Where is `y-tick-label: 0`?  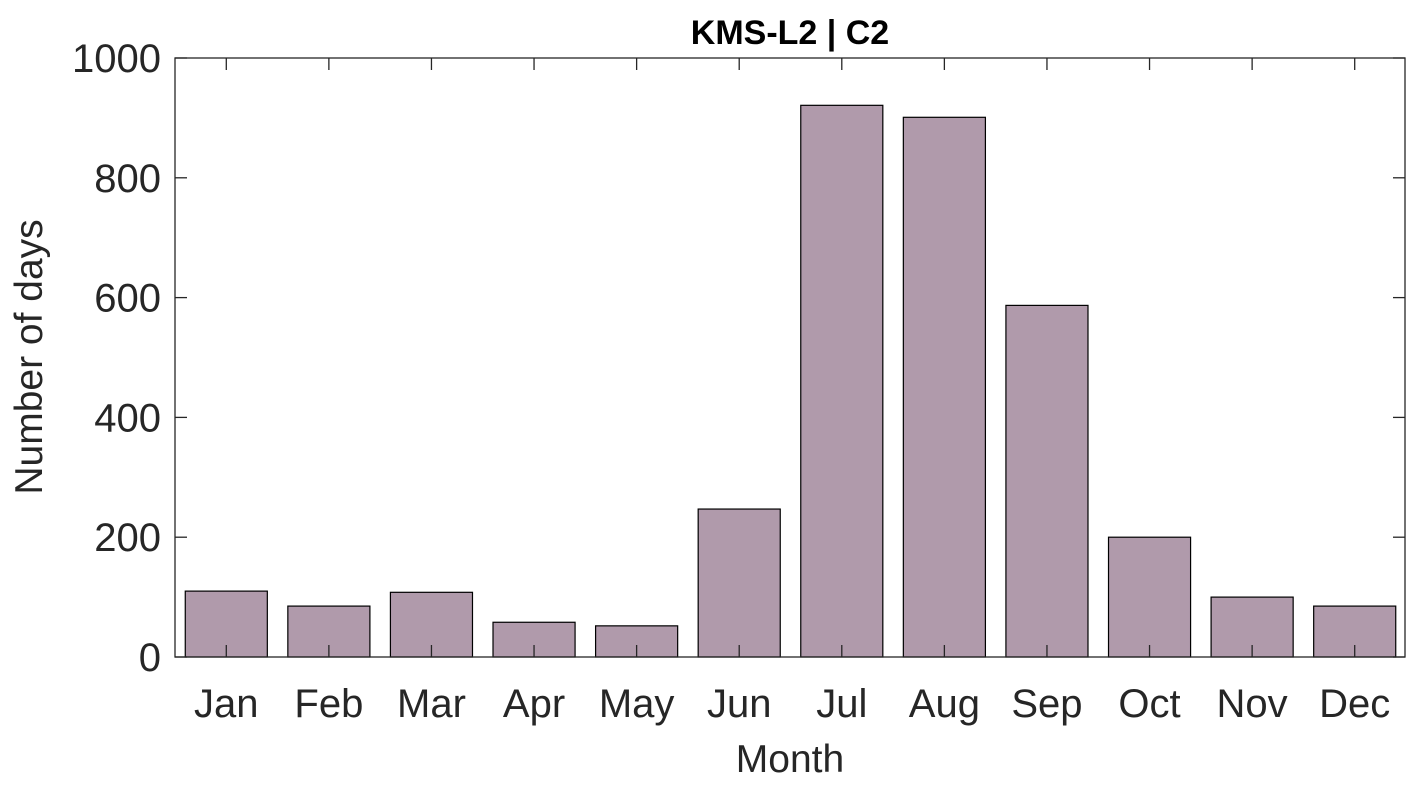
y-tick-label: 0 is located at coordinates (150, 658).